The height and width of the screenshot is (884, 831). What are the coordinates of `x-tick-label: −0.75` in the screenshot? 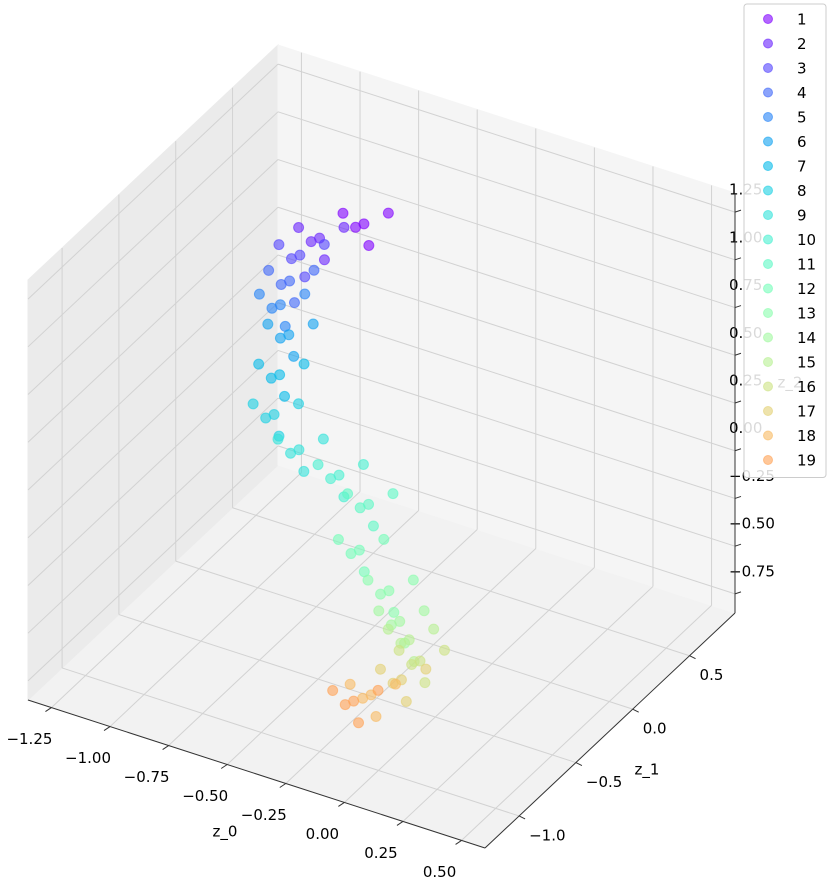 It's located at (147, 777).